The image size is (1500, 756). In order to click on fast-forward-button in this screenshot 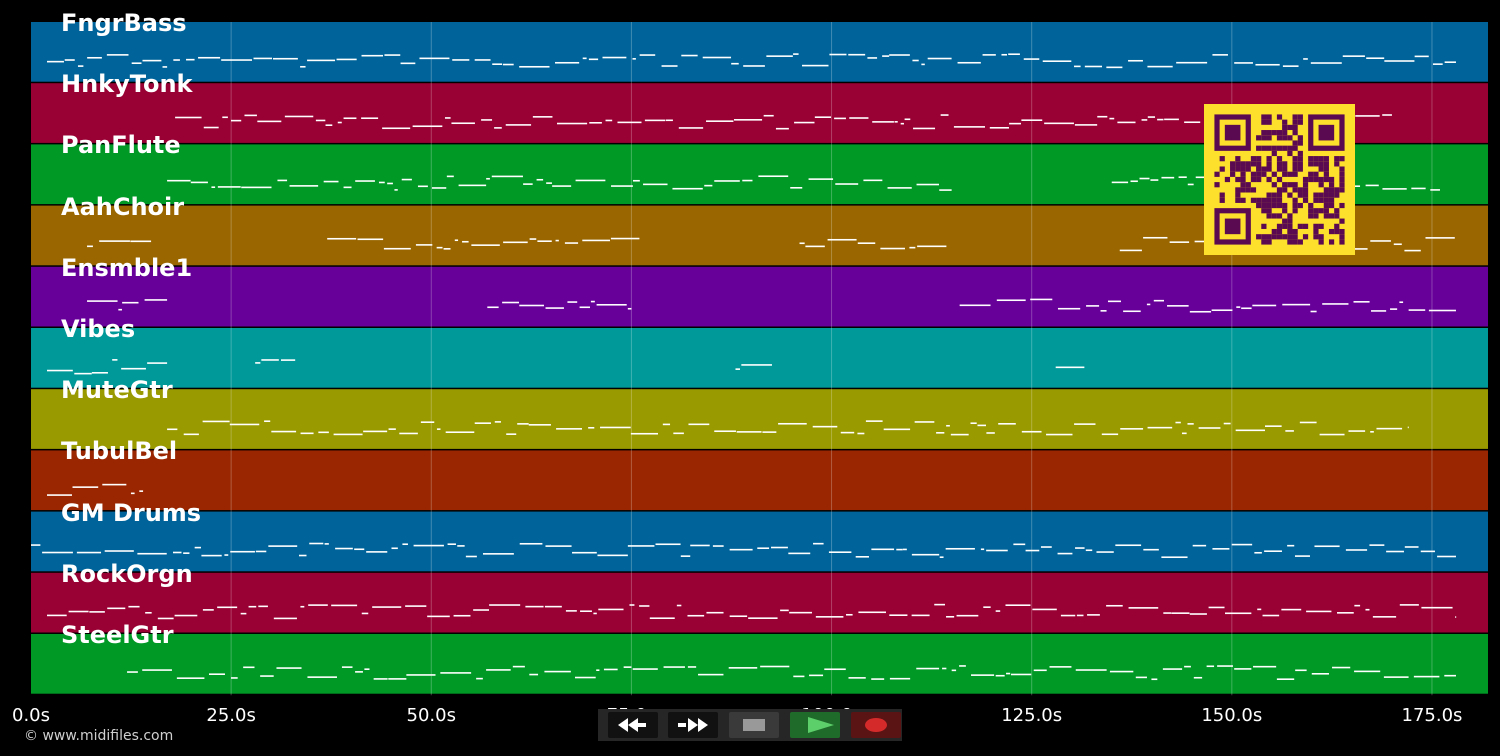, I will do `click(693, 725)`.